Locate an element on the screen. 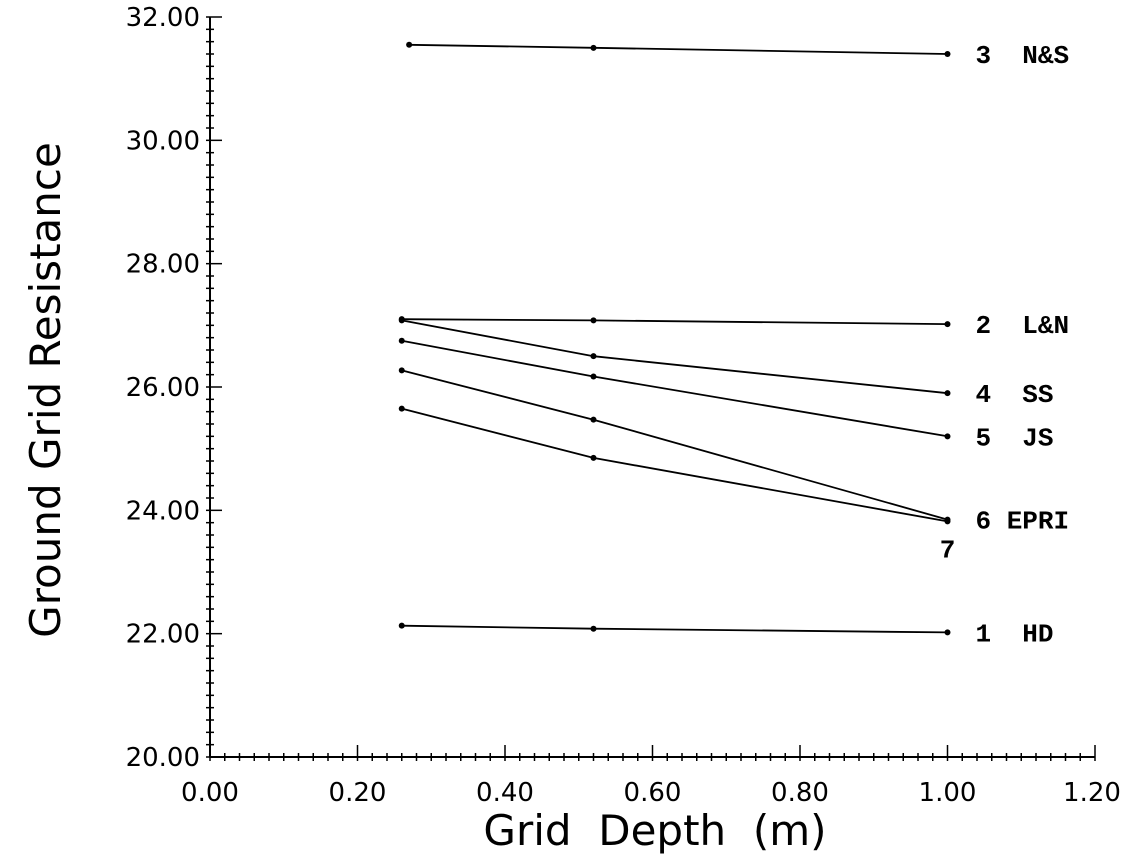 Image resolution: width=1134 pixels, height=857 pixels. series-label: 6 EPRI is located at coordinates (1023, 522).